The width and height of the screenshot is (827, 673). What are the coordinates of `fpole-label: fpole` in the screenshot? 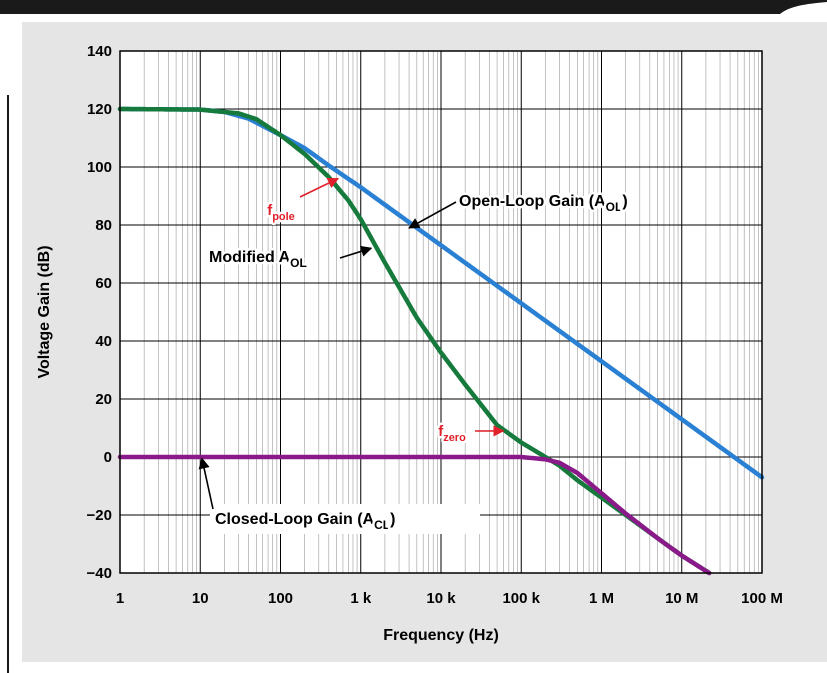 It's located at (302, 201).